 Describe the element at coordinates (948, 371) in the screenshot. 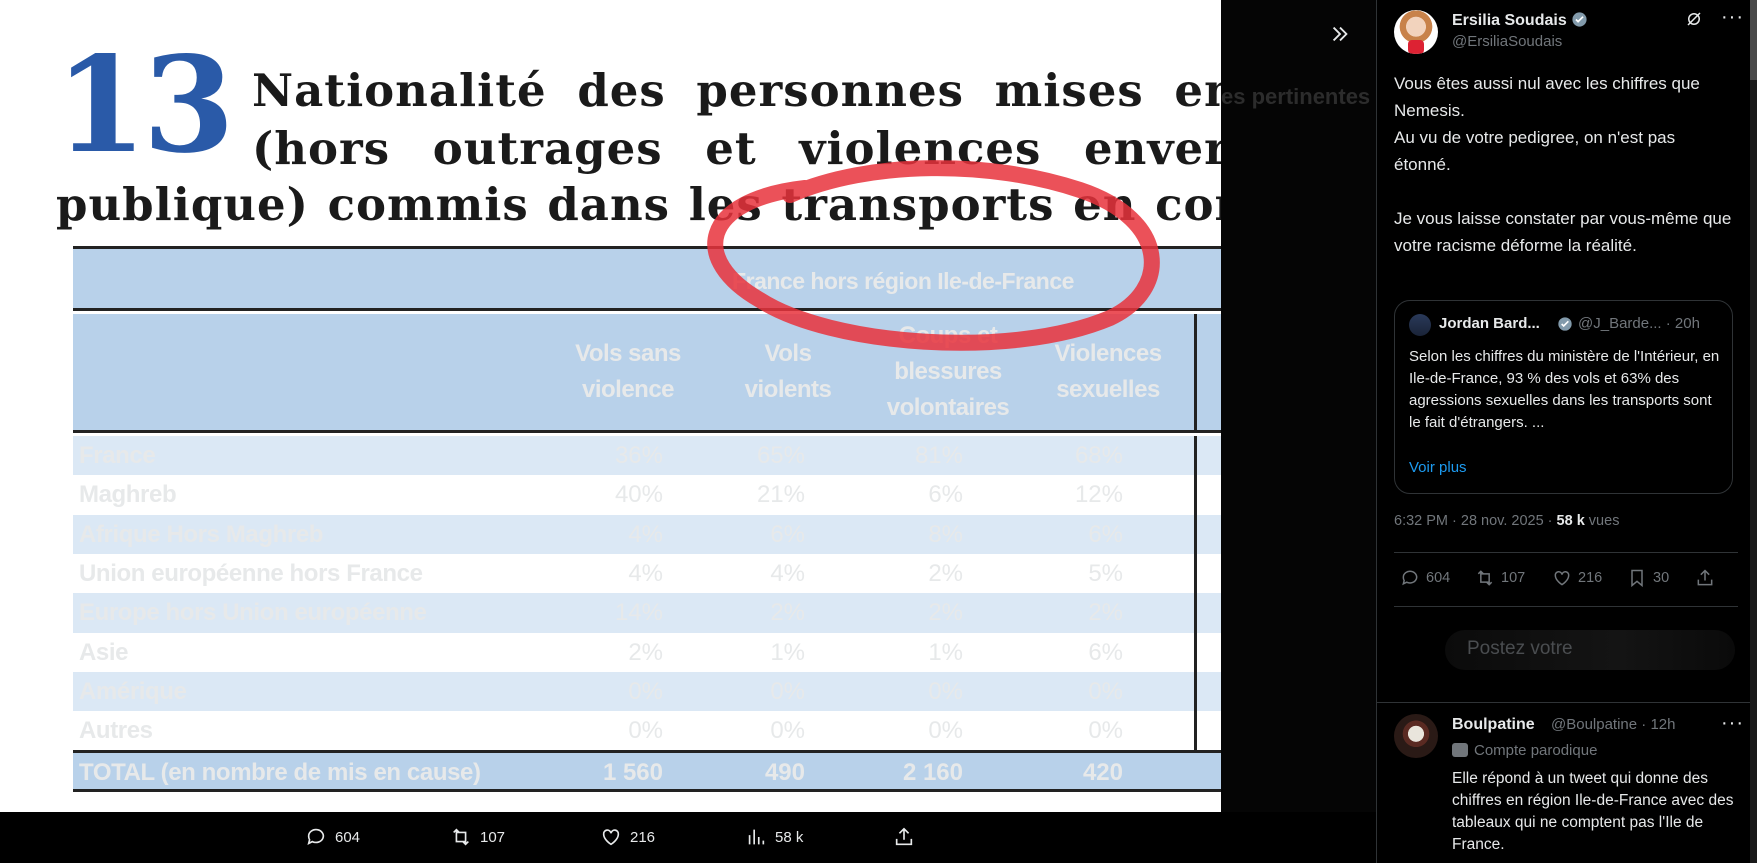

I see `col-header-coups-blessures: Coups et blessures volontaires` at that location.